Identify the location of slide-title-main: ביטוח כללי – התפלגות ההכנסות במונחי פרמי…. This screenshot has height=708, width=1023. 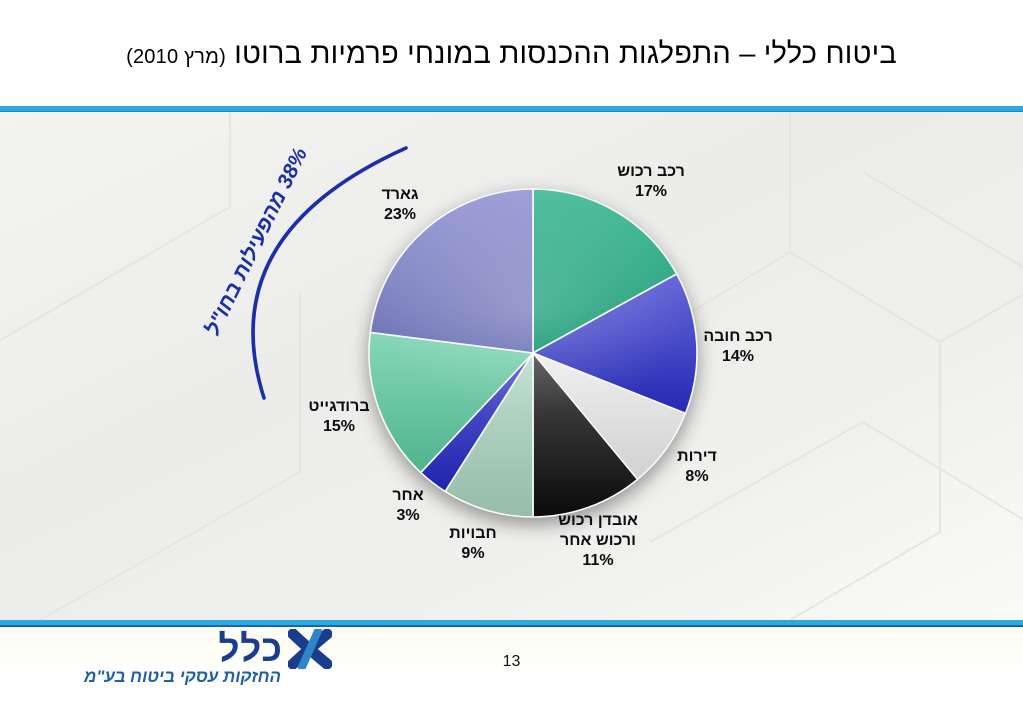
(565, 54).